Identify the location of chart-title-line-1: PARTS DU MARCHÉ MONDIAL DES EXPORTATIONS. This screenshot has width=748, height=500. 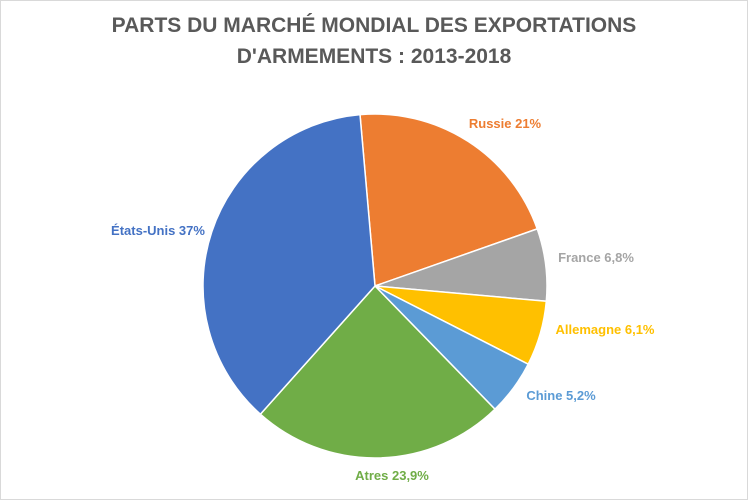
(374, 25).